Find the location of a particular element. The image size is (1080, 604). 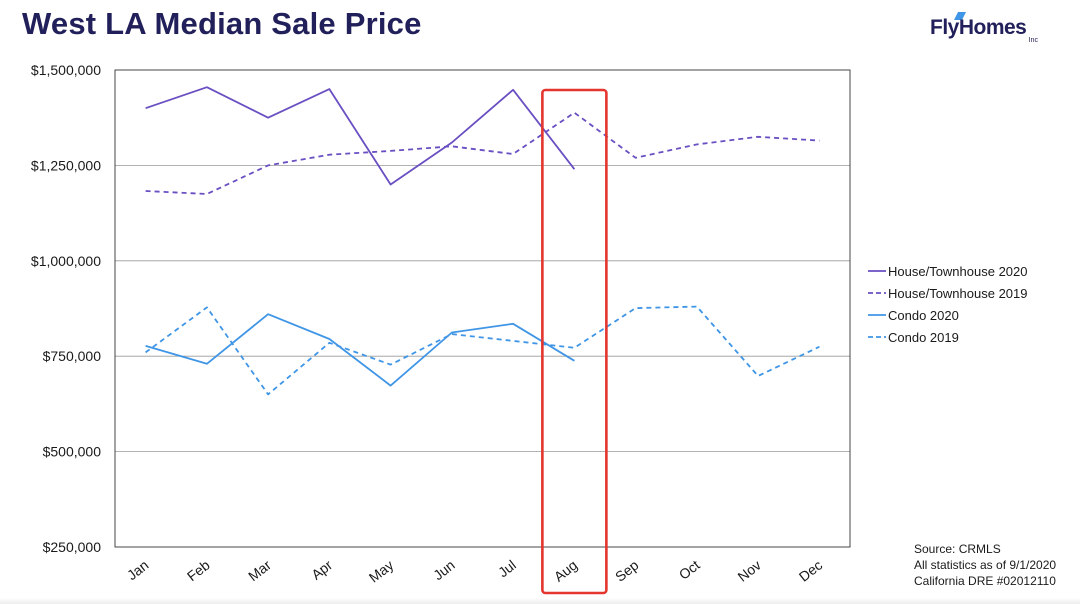

dre-line: California DRE #02012110 is located at coordinates (985, 581).